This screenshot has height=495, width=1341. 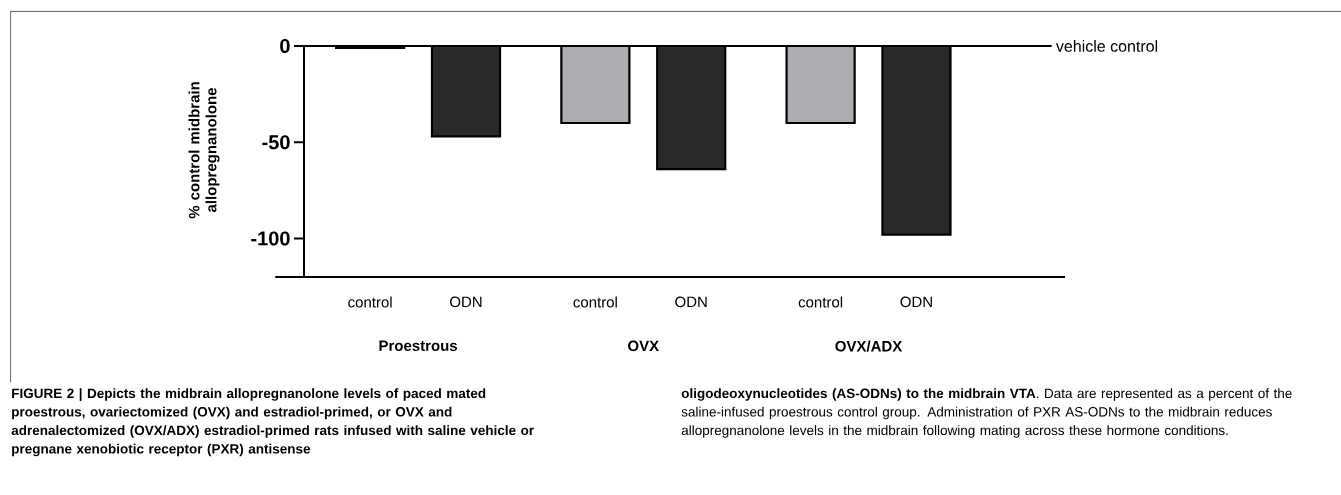 I want to click on y-axis-title: % control midbrain allopregnanolone, so click(x=204, y=150).